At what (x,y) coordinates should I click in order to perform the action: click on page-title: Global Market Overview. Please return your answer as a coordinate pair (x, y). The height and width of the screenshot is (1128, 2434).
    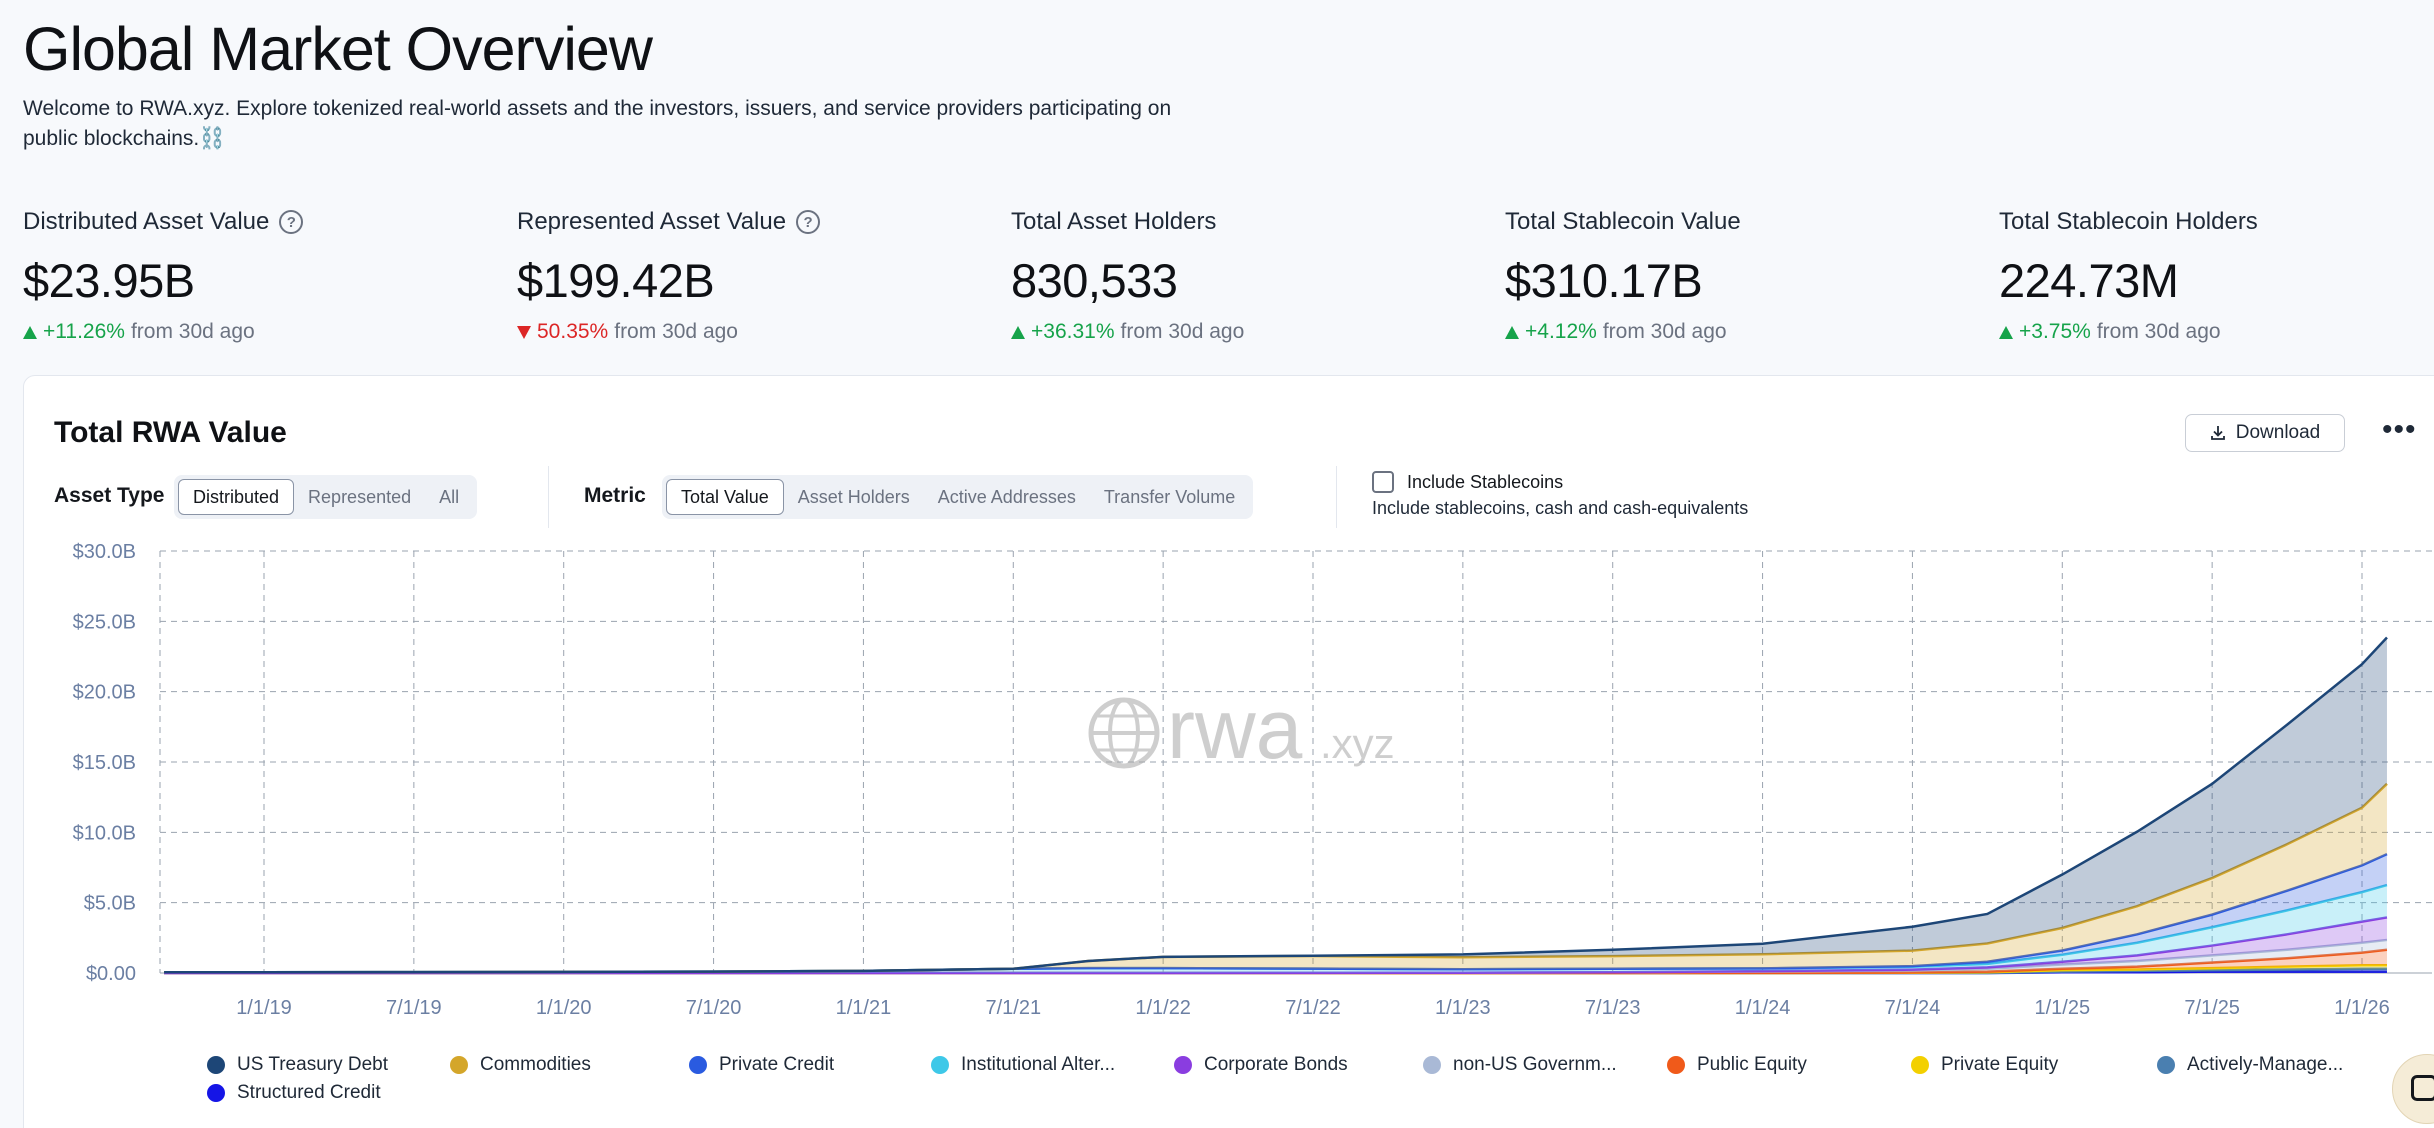
    Looking at the image, I should click on (338, 49).